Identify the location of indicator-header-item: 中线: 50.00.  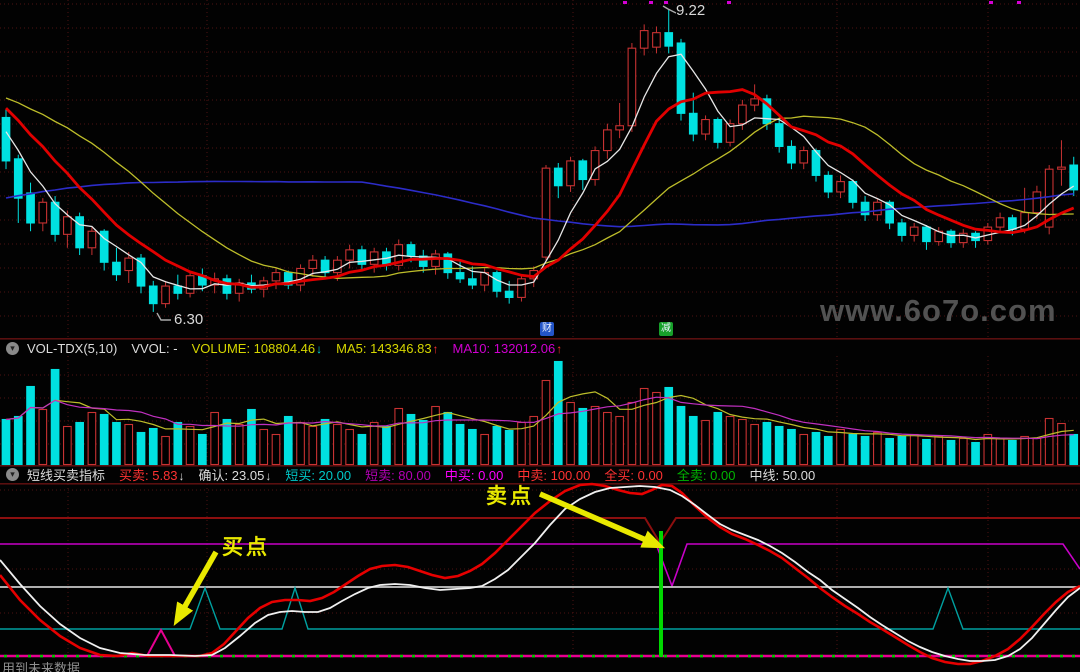
(782, 475).